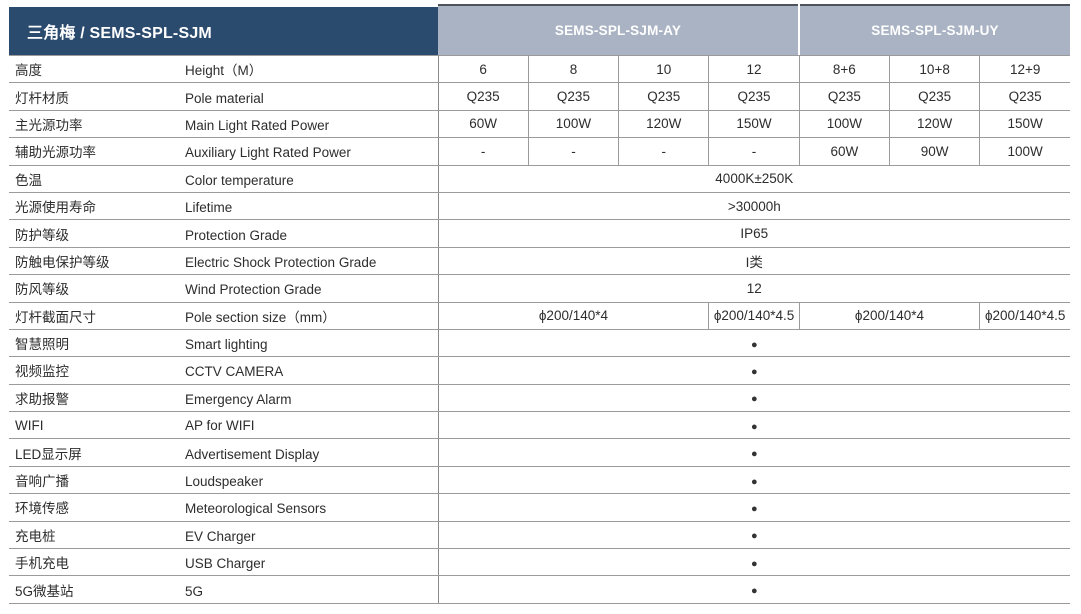 Image resolution: width=1081 pixels, height=614 pixels. Describe the element at coordinates (42, 345) in the screenshot. I see `row-label-zh: 智慧照明` at that location.